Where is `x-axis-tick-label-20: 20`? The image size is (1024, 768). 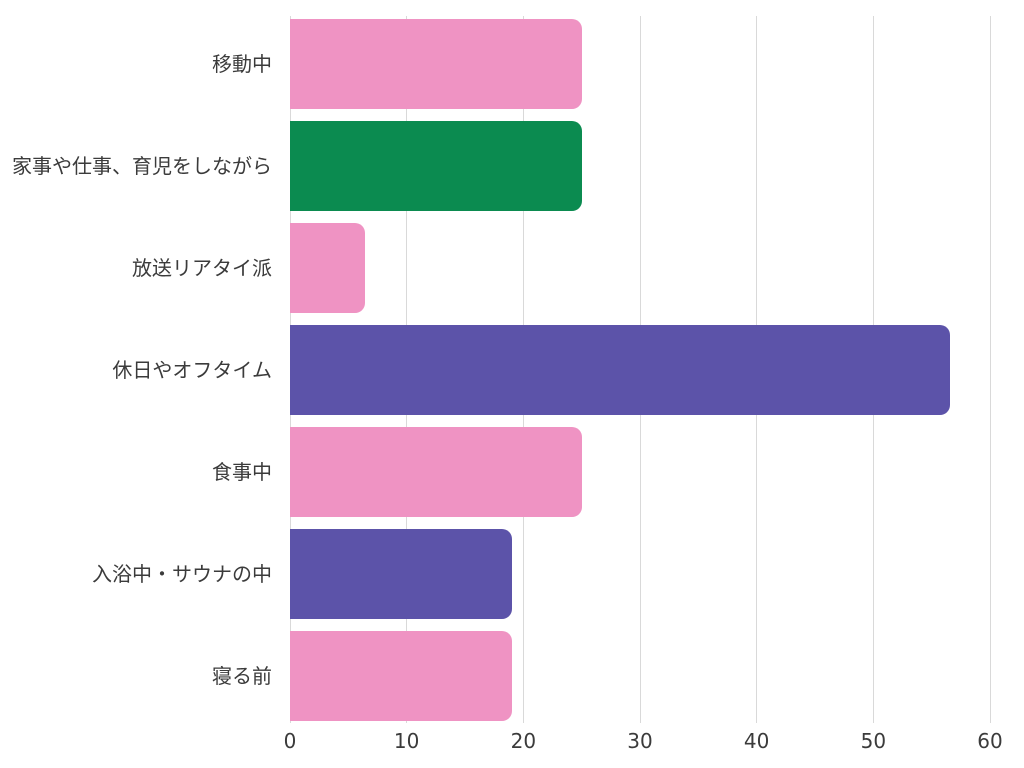 x-axis-tick-label-20: 20 is located at coordinates (523, 741).